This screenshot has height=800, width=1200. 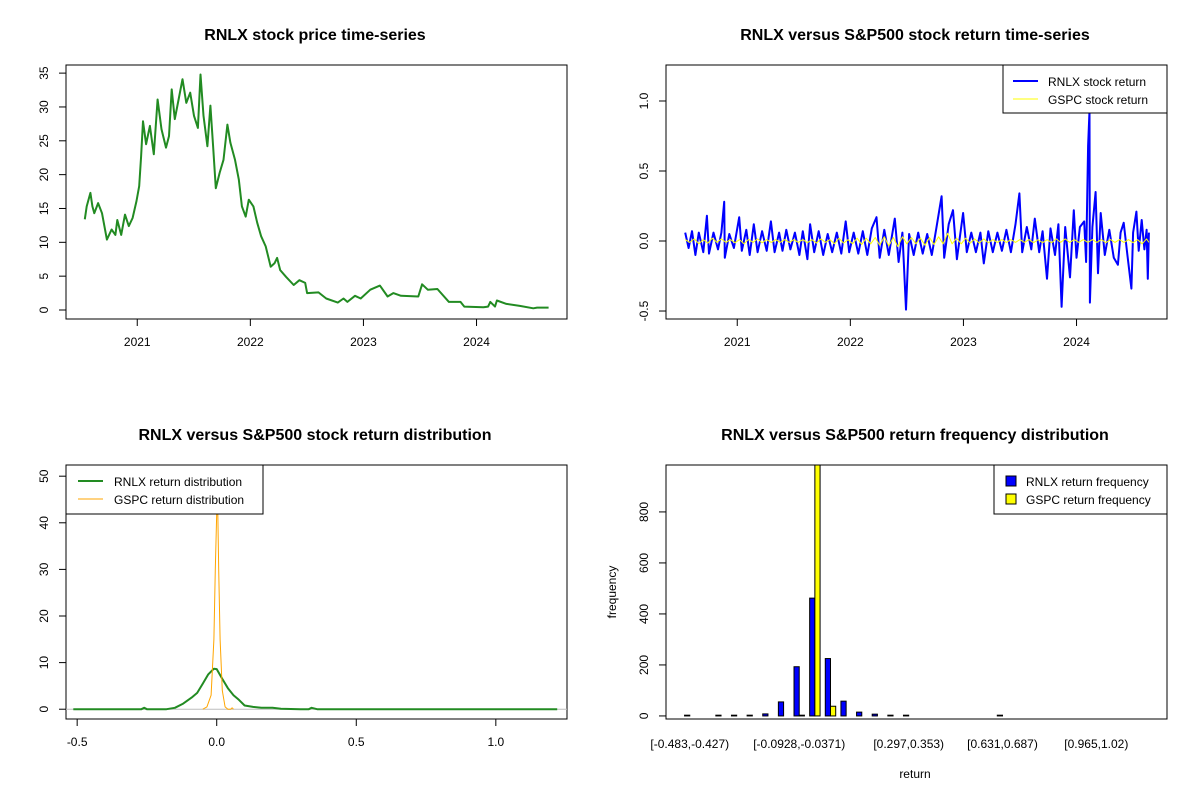 What do you see at coordinates (218, 604) in the screenshot?
I see `series-line-gspc-return-distribution` at bounding box center [218, 604].